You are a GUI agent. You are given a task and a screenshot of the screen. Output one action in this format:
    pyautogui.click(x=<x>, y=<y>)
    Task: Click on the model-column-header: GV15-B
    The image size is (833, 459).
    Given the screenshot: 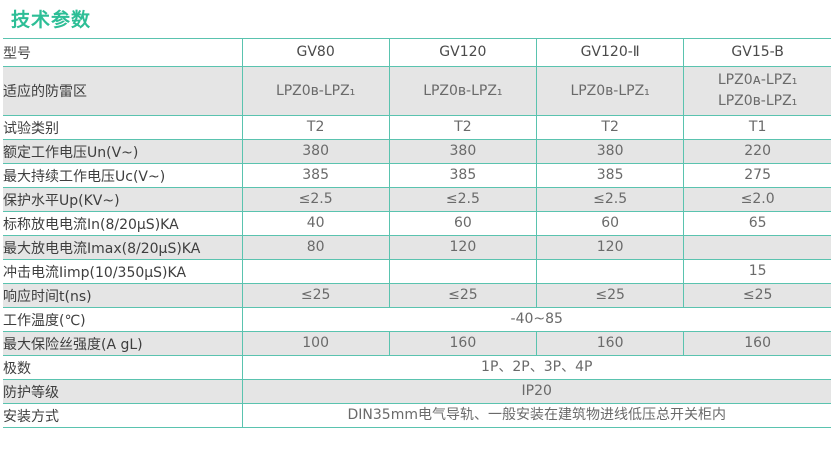 What is the action you would take?
    pyautogui.click(x=757, y=52)
    